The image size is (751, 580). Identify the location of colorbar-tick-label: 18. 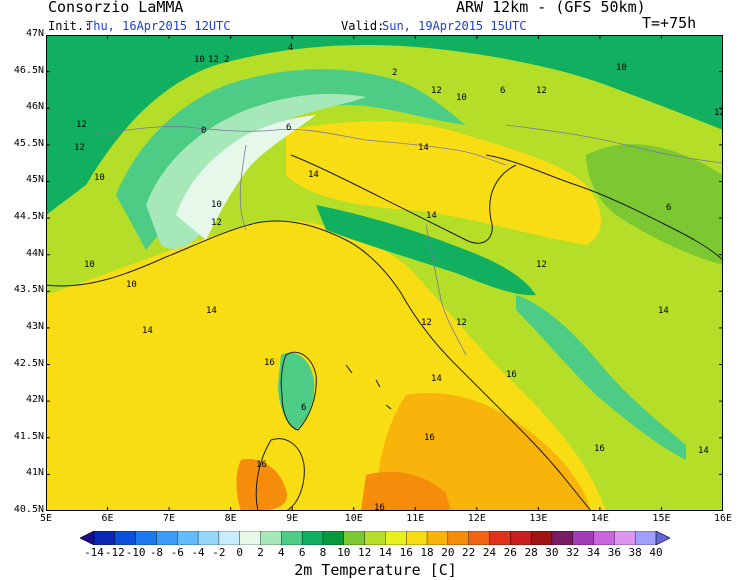
(427, 552).